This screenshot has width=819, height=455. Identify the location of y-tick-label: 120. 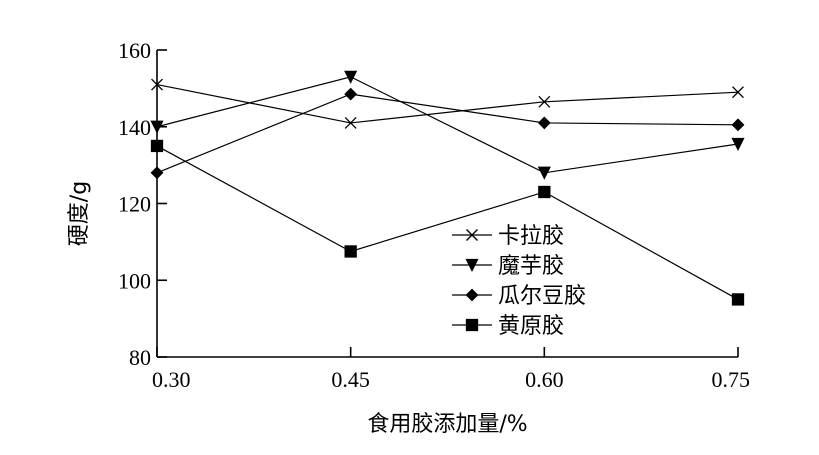
(134, 204).